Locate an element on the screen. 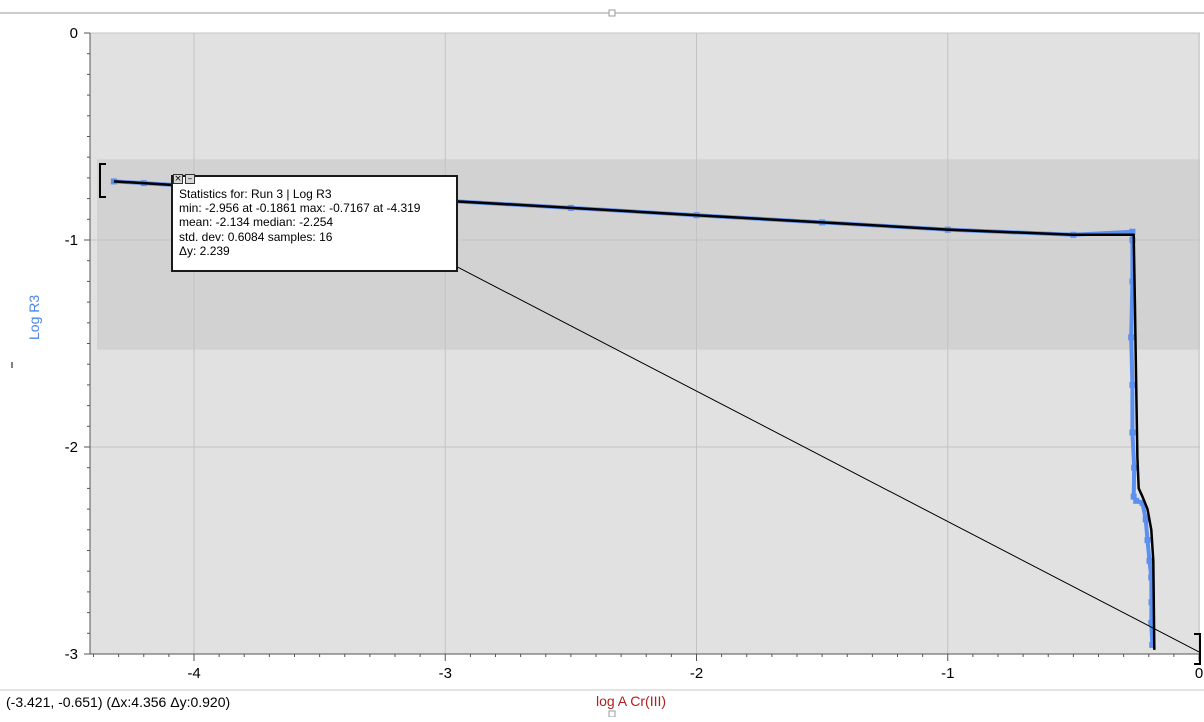 This screenshot has width=1204, height=722. left-range-bracket is located at coordinates (102, 180).